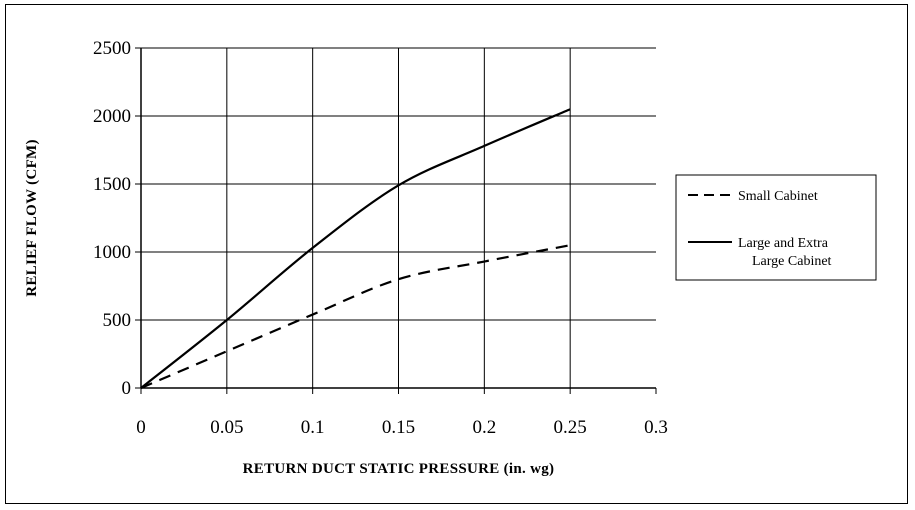 This screenshot has width=915, height=510. What do you see at coordinates (399, 469) in the screenshot?
I see `x-axis-title: RETURN DUCT STATIC PRESSURE (in. wg)` at bounding box center [399, 469].